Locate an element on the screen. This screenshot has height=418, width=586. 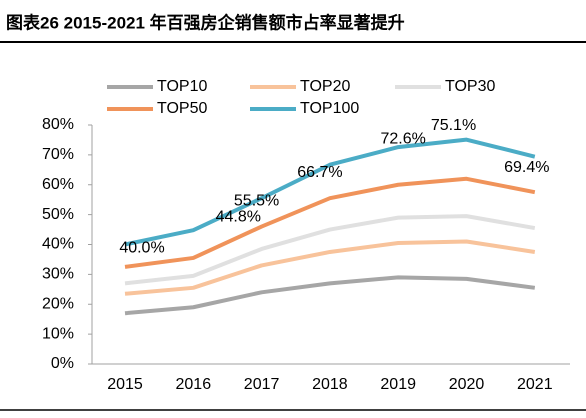
legend-label: TOP30 is located at coordinates (470, 86).